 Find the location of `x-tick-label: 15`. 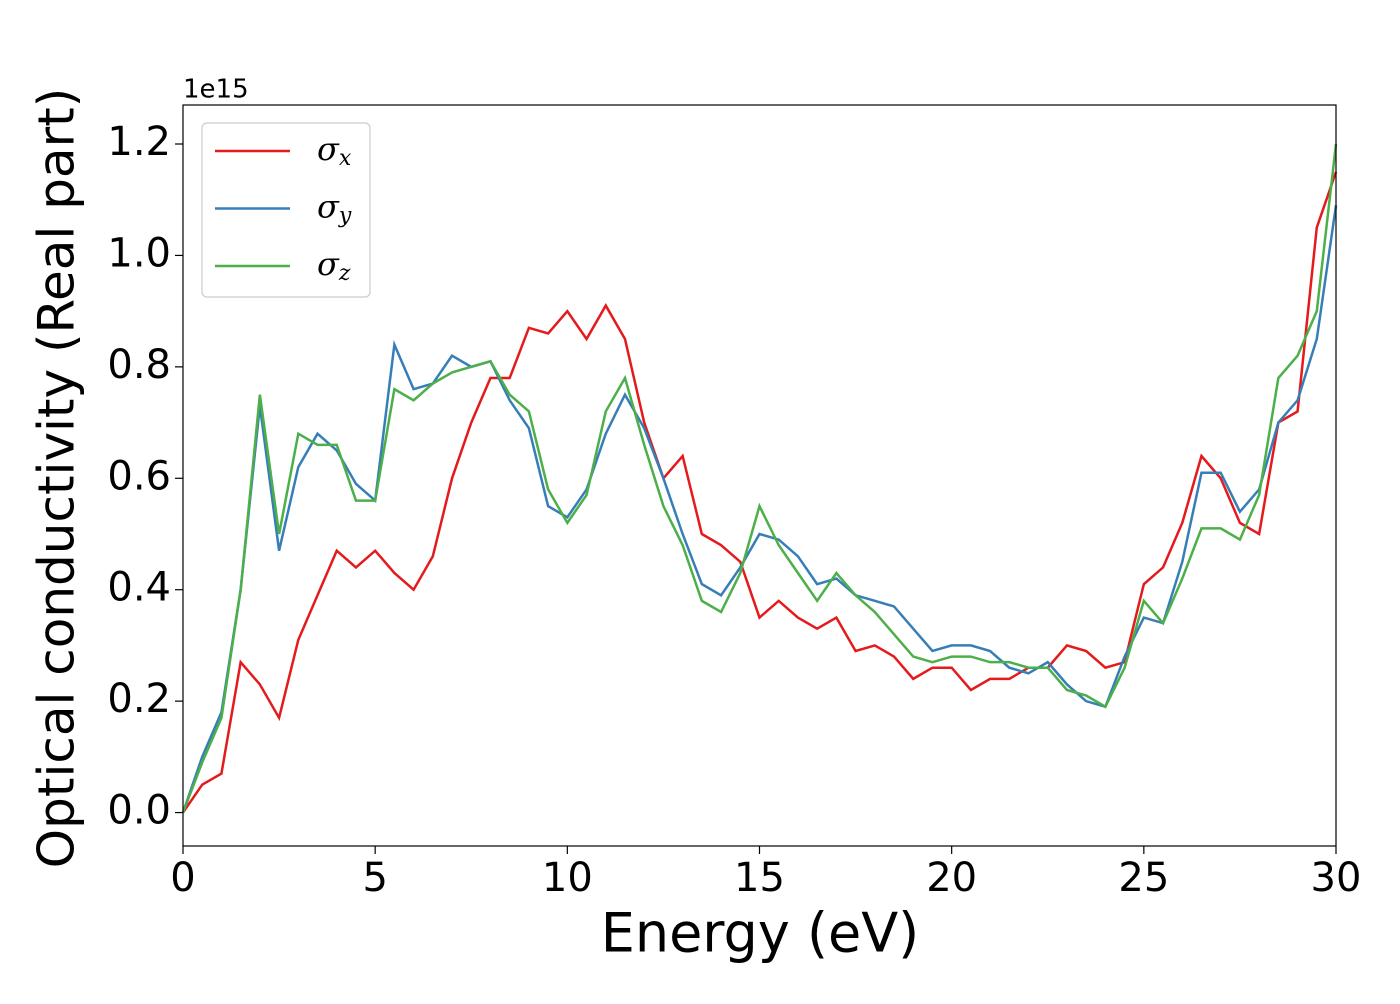

x-tick-label: 15 is located at coordinates (759, 878).